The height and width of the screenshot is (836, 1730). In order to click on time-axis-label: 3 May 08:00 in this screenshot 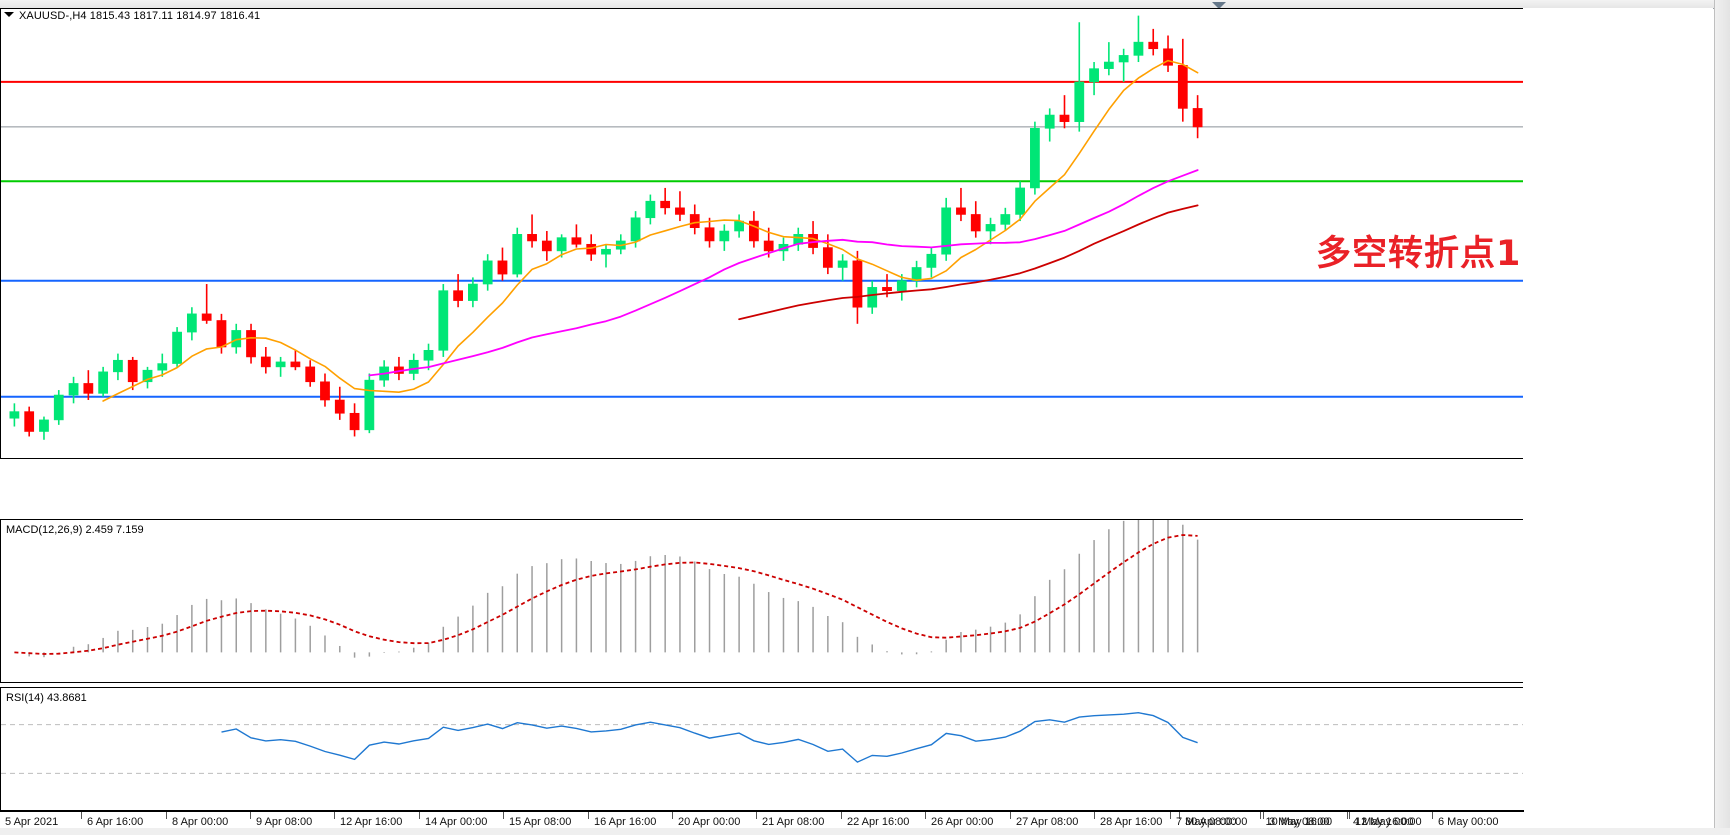, I will do `click(1299, 822)`.